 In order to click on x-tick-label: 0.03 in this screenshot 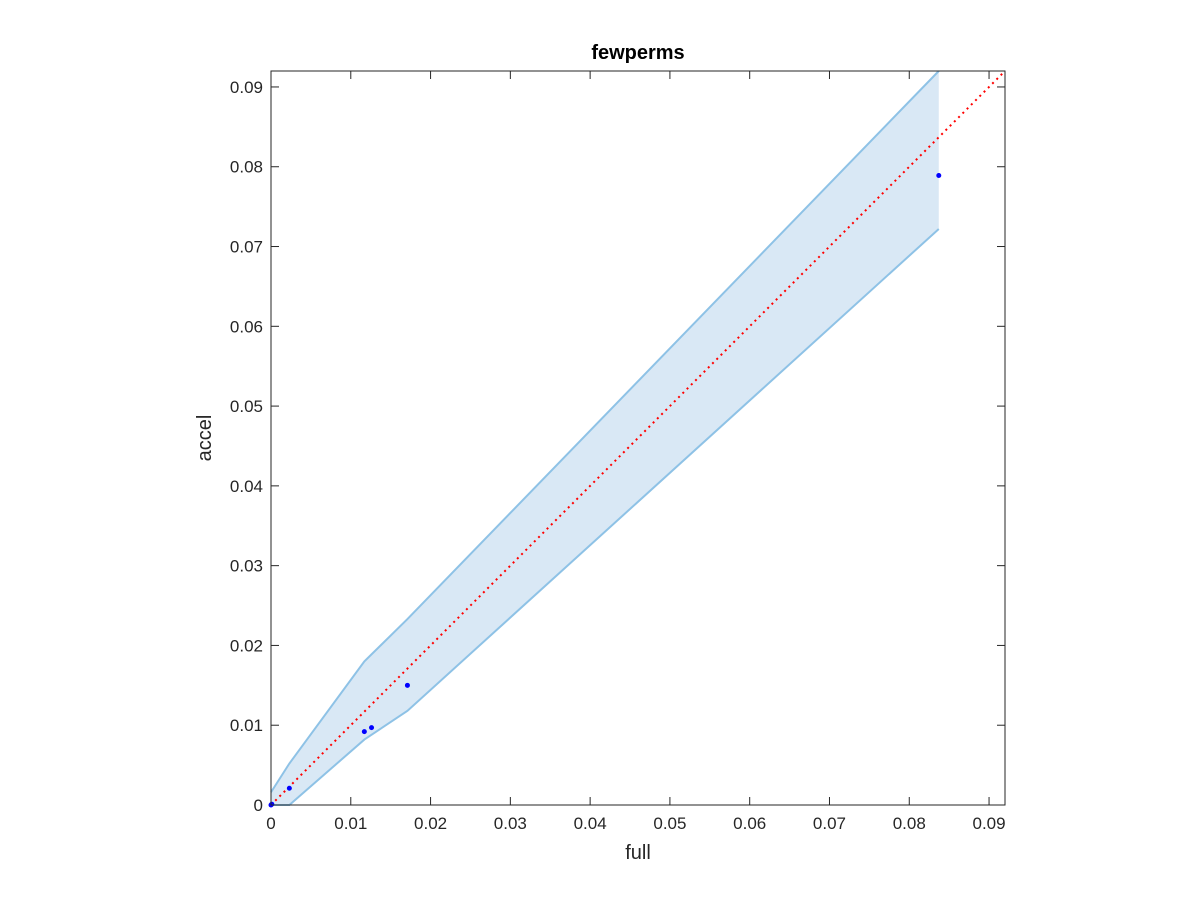, I will do `click(510, 823)`.